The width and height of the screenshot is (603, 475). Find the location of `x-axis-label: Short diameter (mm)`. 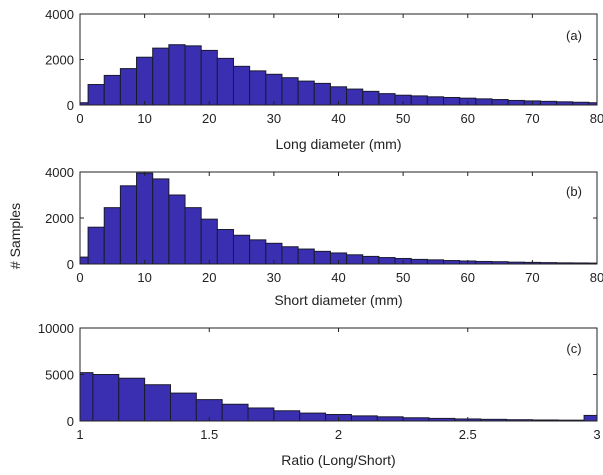

x-axis-label: Short diameter (mm) is located at coordinates (338, 300).